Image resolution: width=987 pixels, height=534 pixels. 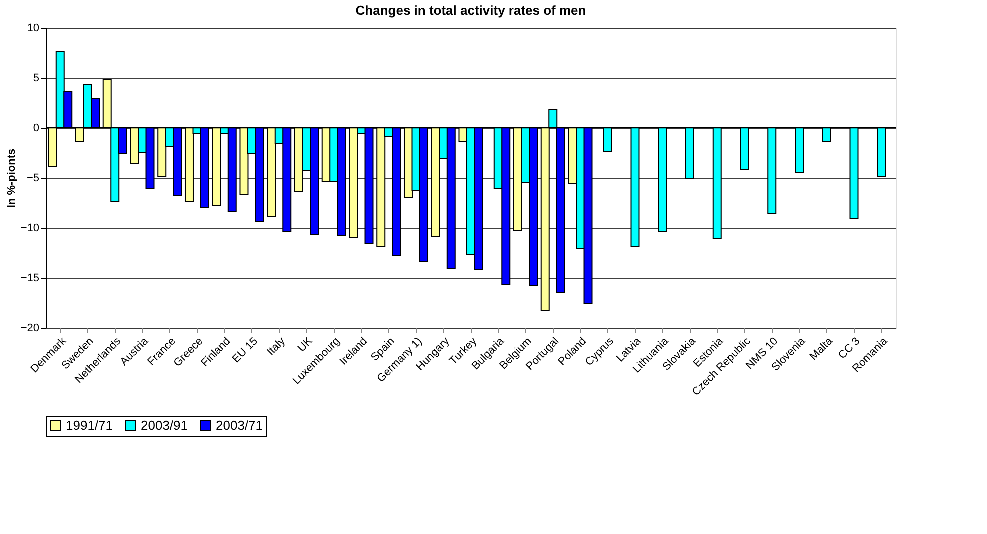 I want to click on x-tick-label: EU 15, so click(x=245, y=351).